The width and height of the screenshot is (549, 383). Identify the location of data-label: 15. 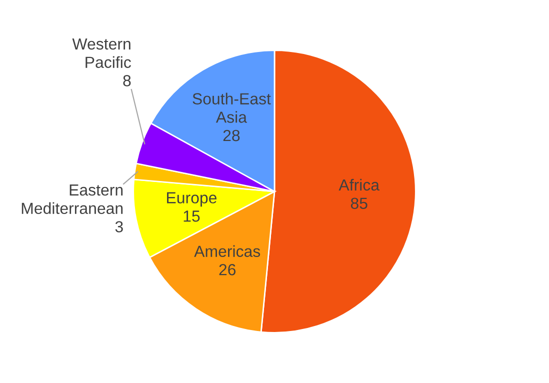
(192, 216).